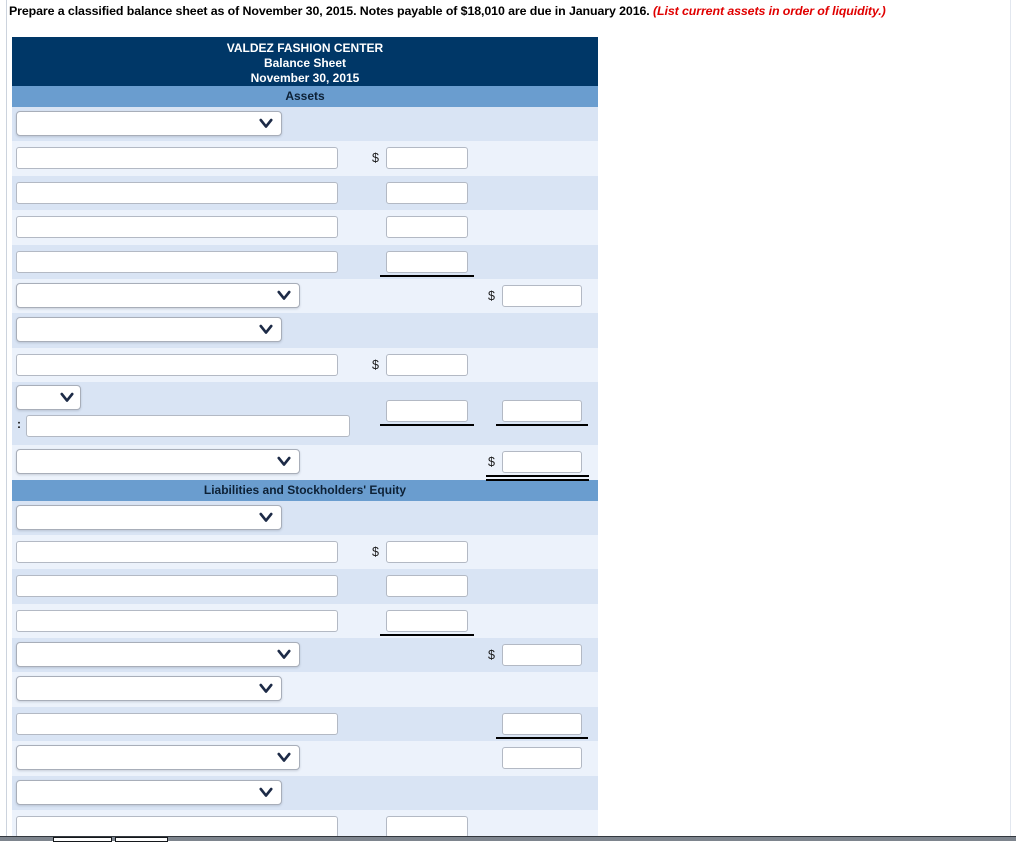 This screenshot has width=1016, height=842. What do you see at coordinates (188, 426) in the screenshot?
I see `less-detail-input` at bounding box center [188, 426].